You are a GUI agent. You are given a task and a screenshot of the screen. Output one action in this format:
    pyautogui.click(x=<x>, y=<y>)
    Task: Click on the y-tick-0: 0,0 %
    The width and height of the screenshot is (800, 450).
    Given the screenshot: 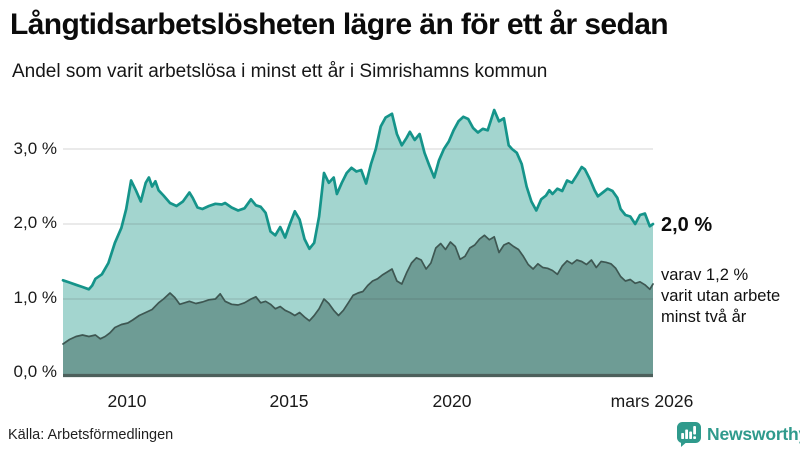 What is the action you would take?
    pyautogui.click(x=35, y=371)
    